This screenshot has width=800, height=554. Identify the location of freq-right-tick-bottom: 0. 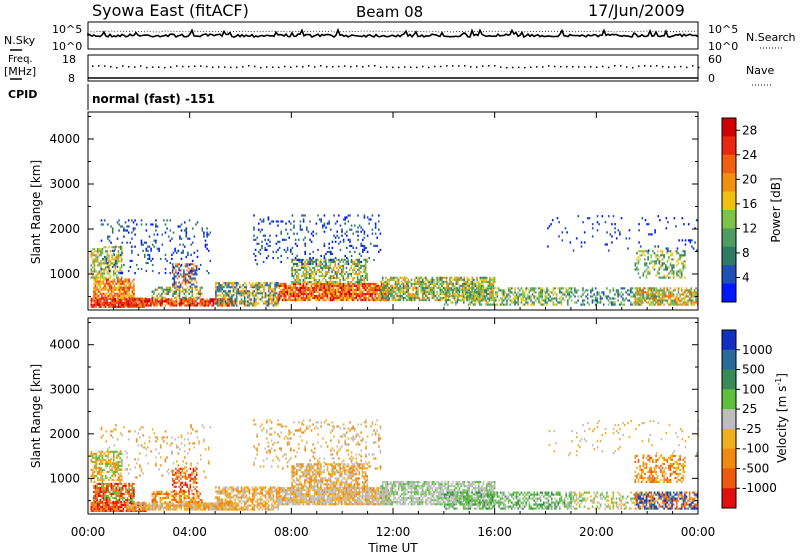
(711, 78).